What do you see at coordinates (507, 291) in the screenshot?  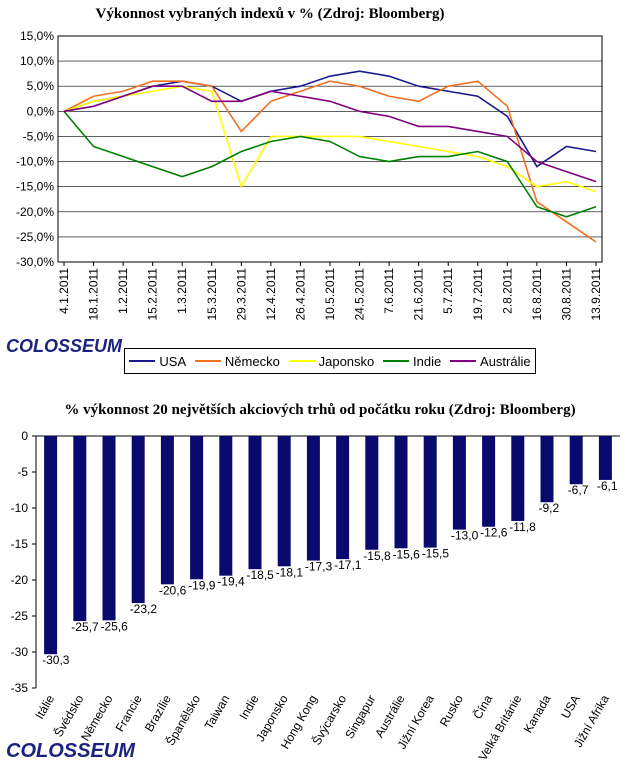 I see `x-tick-label: 2.8.2011` at bounding box center [507, 291].